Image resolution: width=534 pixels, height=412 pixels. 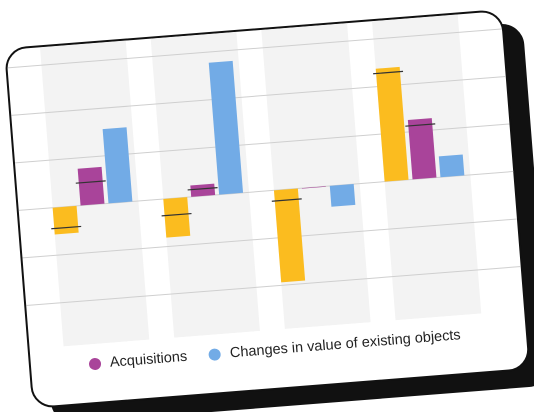 I want to click on legend-item-acquisitions: Acquisitions, so click(x=138, y=360).